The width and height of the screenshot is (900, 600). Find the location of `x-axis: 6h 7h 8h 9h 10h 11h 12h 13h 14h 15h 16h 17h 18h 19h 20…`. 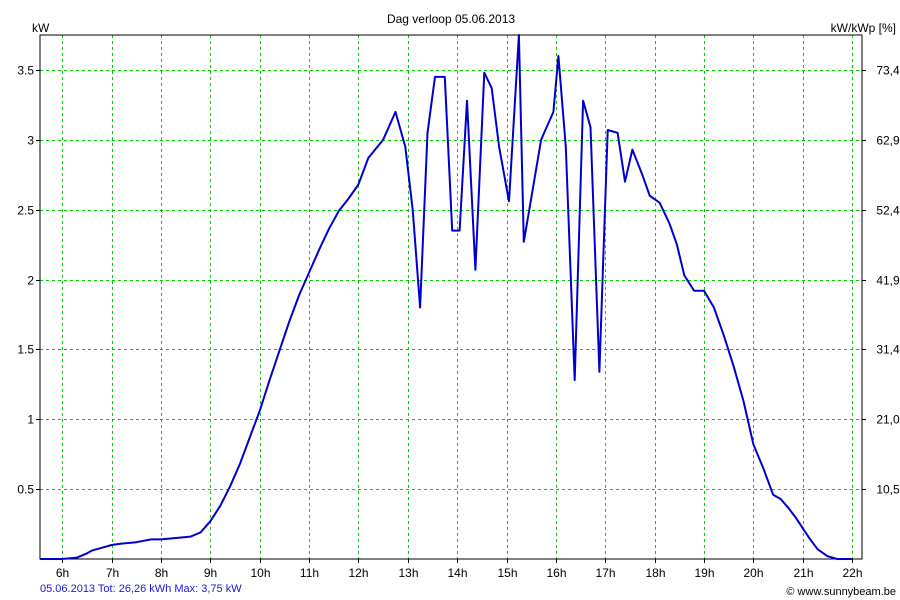

x-axis: 6h 7h 8h 9h 10h 11h 12h 13h 14h 15h 16h 17h 18h 19h 20… is located at coordinates (459, 569).